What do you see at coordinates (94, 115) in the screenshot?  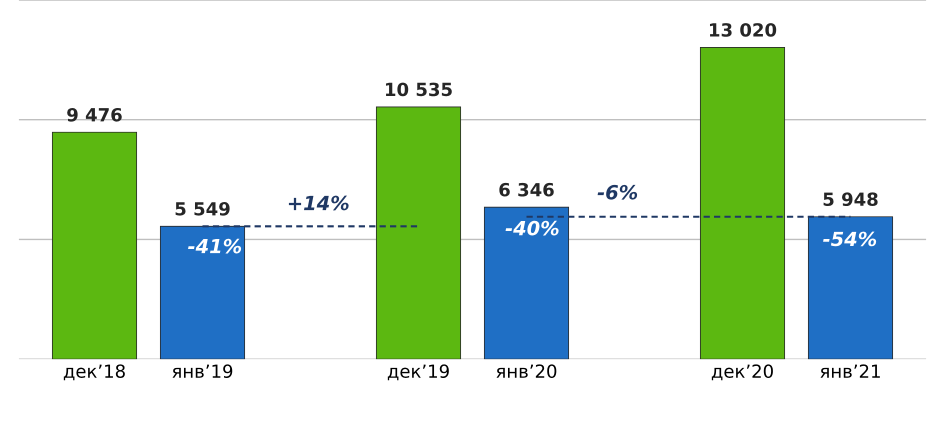 I see `data-label: 9 476` at bounding box center [94, 115].